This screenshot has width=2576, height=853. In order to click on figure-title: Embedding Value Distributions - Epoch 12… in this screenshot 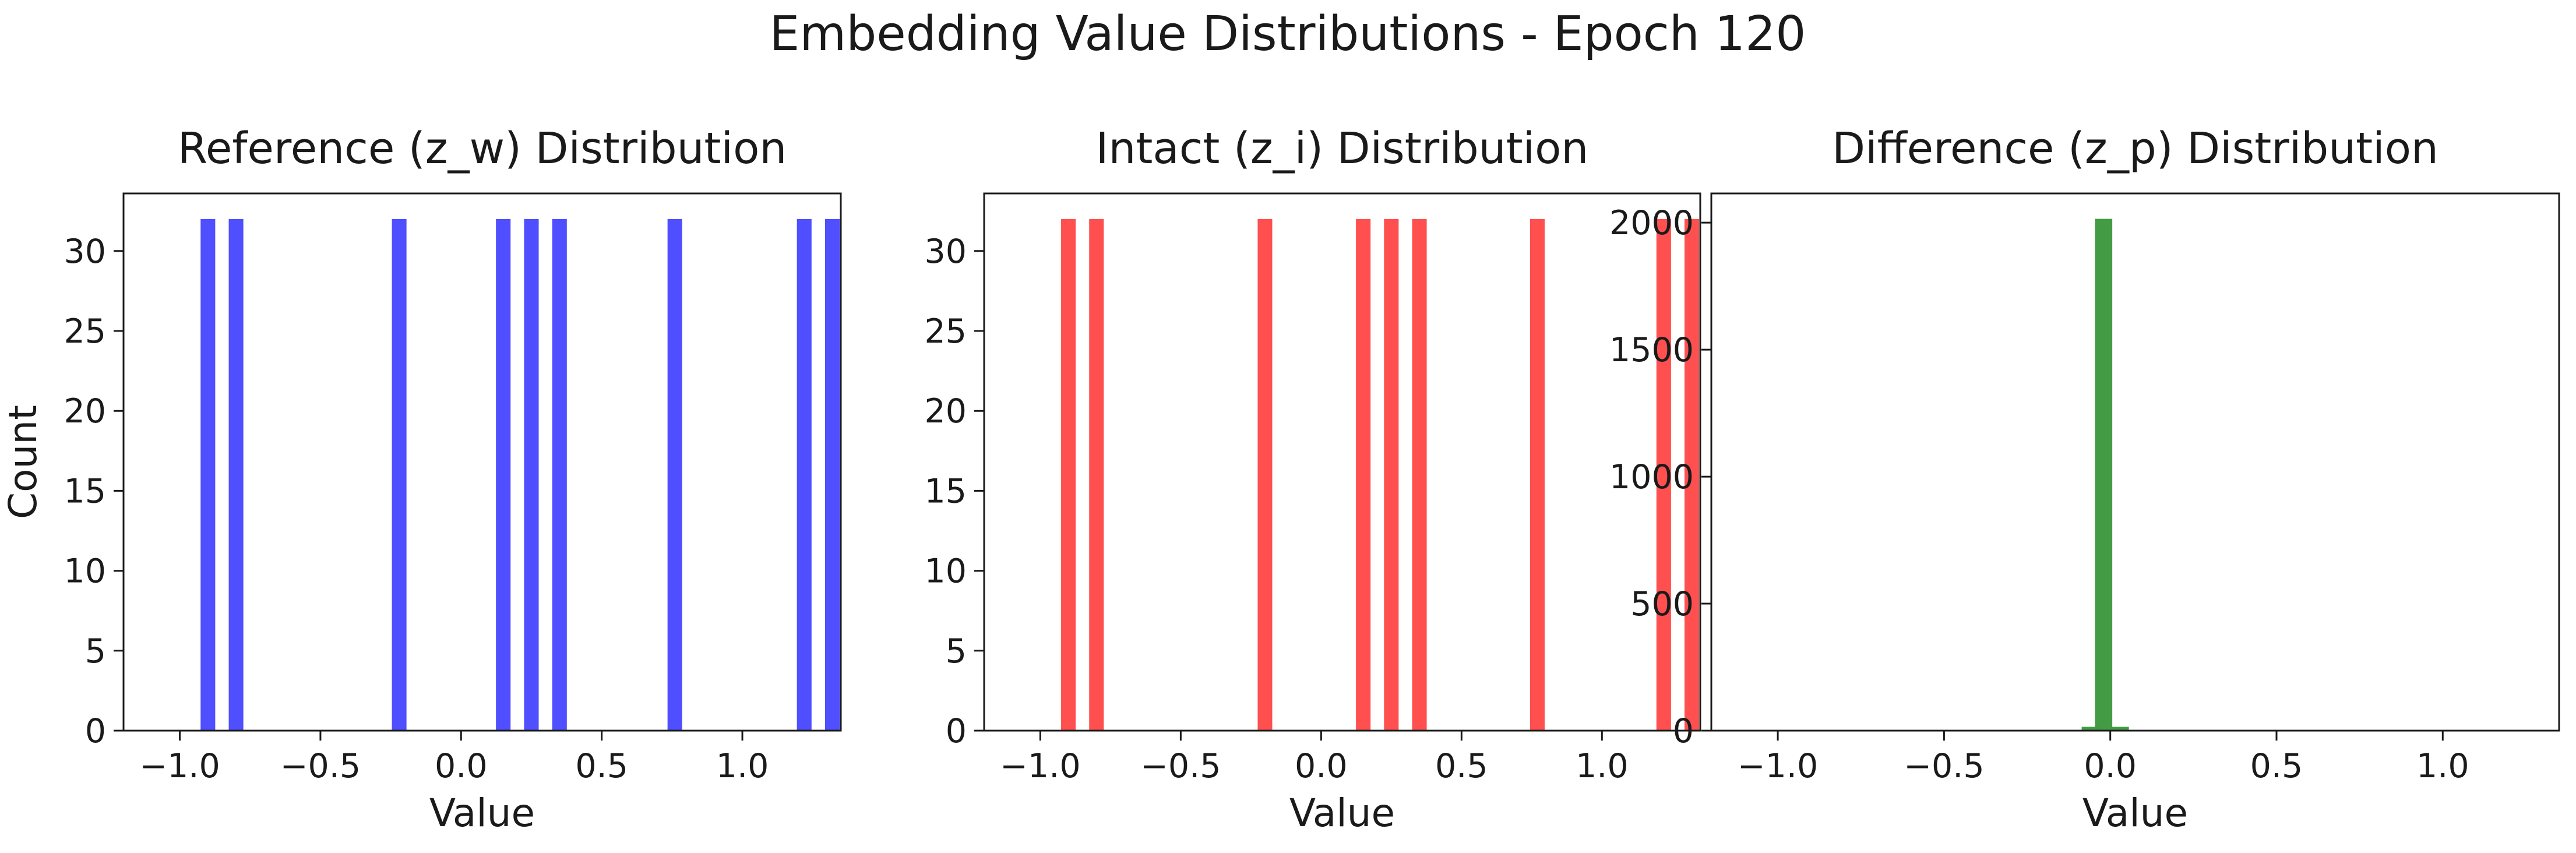, I will do `click(1288, 34)`.